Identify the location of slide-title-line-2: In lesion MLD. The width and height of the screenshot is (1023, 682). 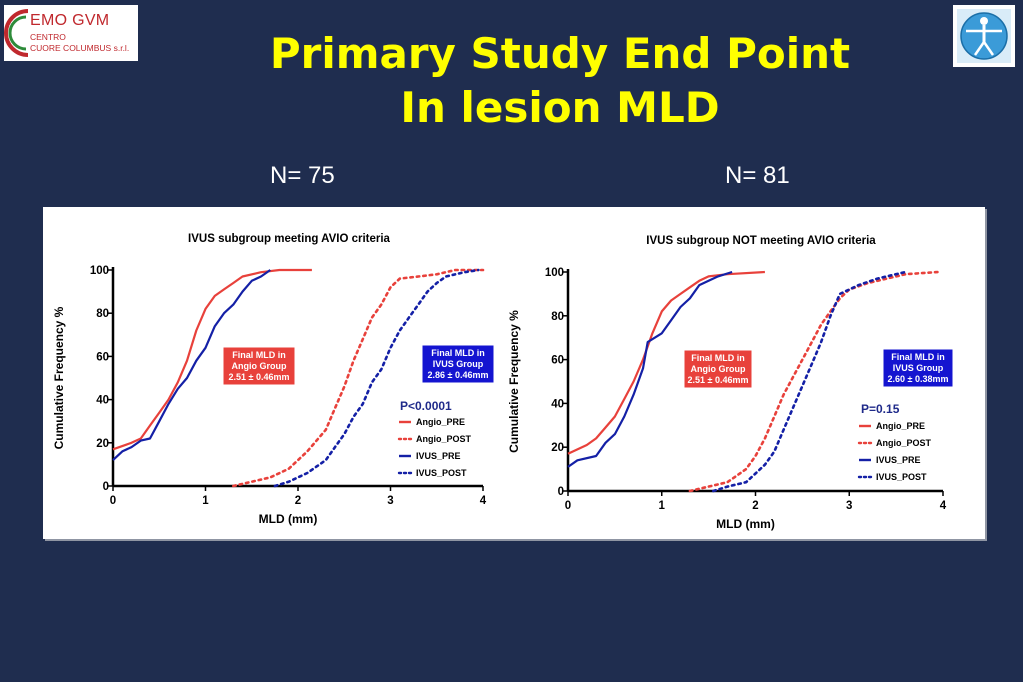
(560, 107).